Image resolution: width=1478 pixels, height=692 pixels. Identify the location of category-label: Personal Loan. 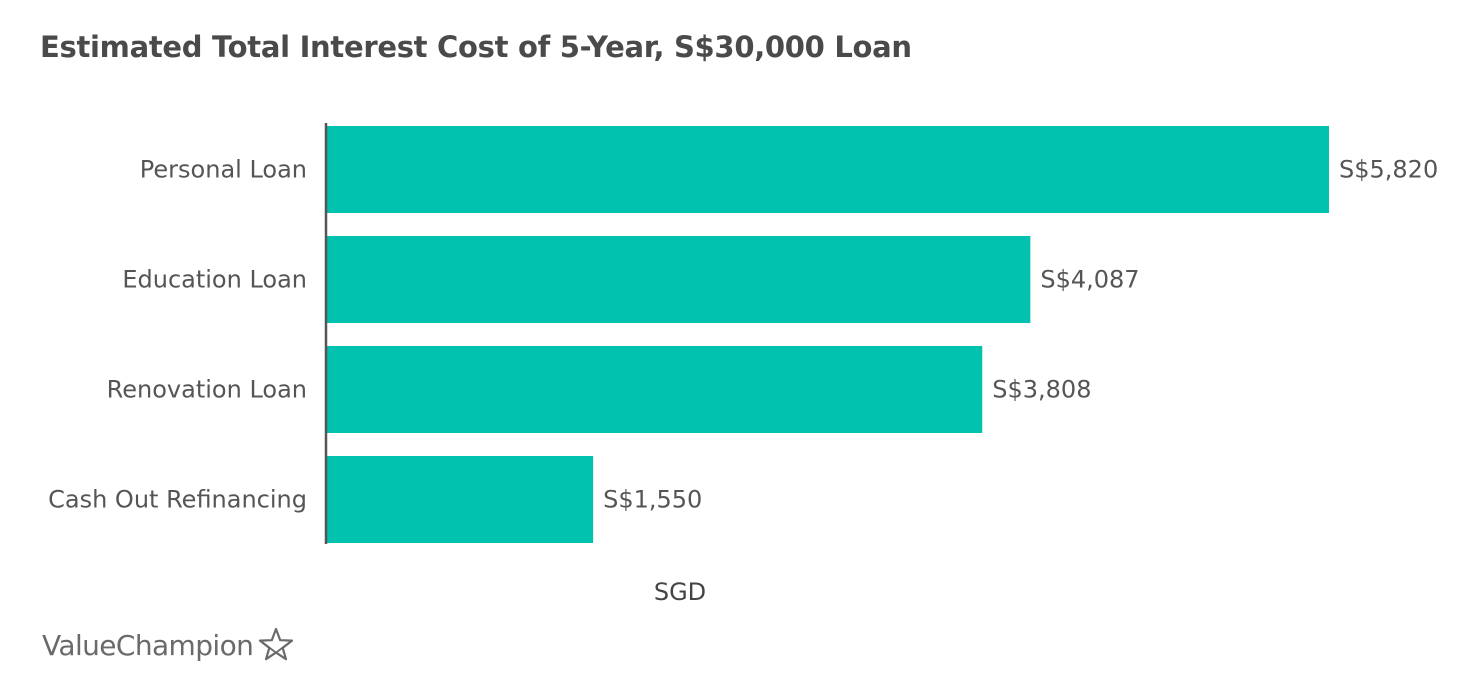
(223, 170).